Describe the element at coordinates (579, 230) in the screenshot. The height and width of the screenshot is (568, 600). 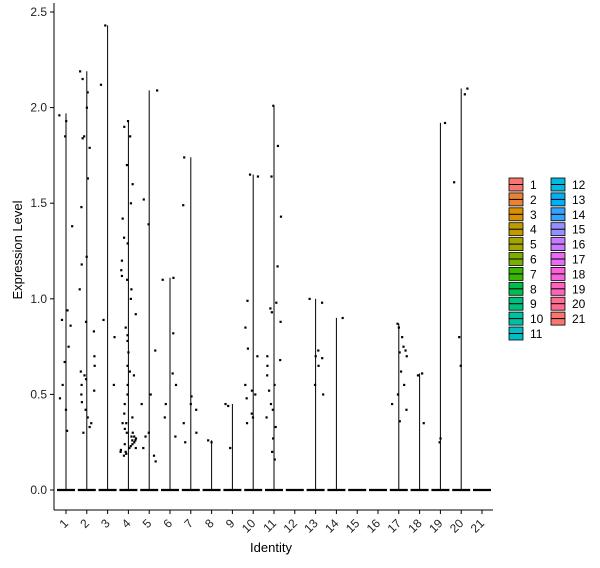
I see `legend-label: 15` at that location.